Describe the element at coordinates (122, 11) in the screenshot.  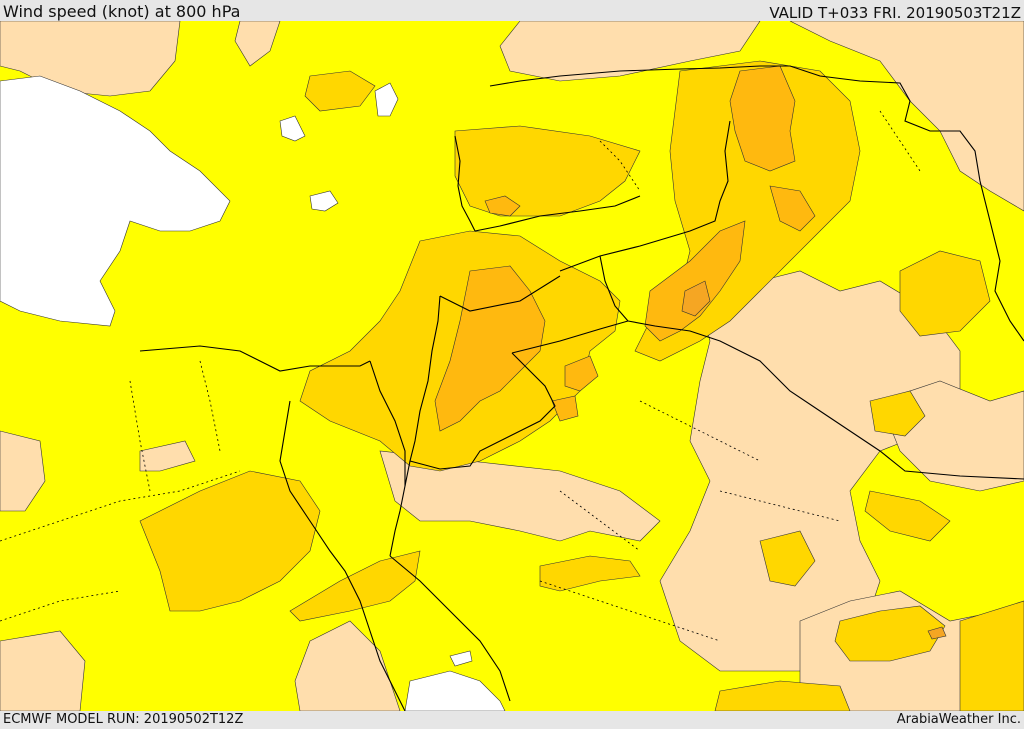
I see `map-title: Wind speed (knot) at 800 hPa` at that location.